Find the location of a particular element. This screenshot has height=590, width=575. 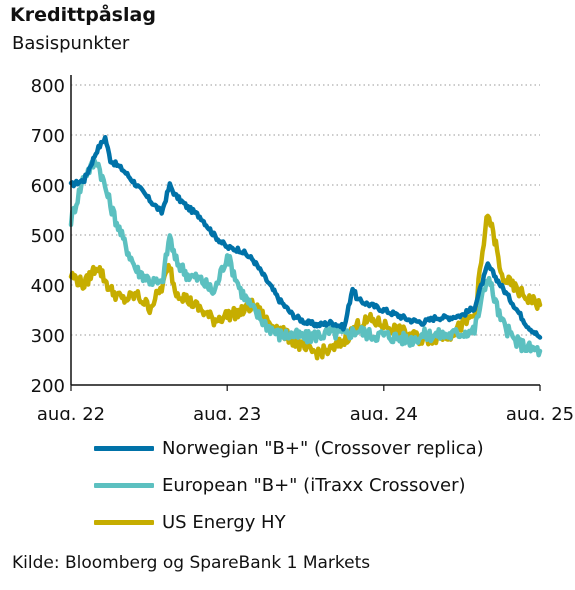

source-note: Kilde: Bloomberg og SpareBank 1 Markets is located at coordinates (191, 563).